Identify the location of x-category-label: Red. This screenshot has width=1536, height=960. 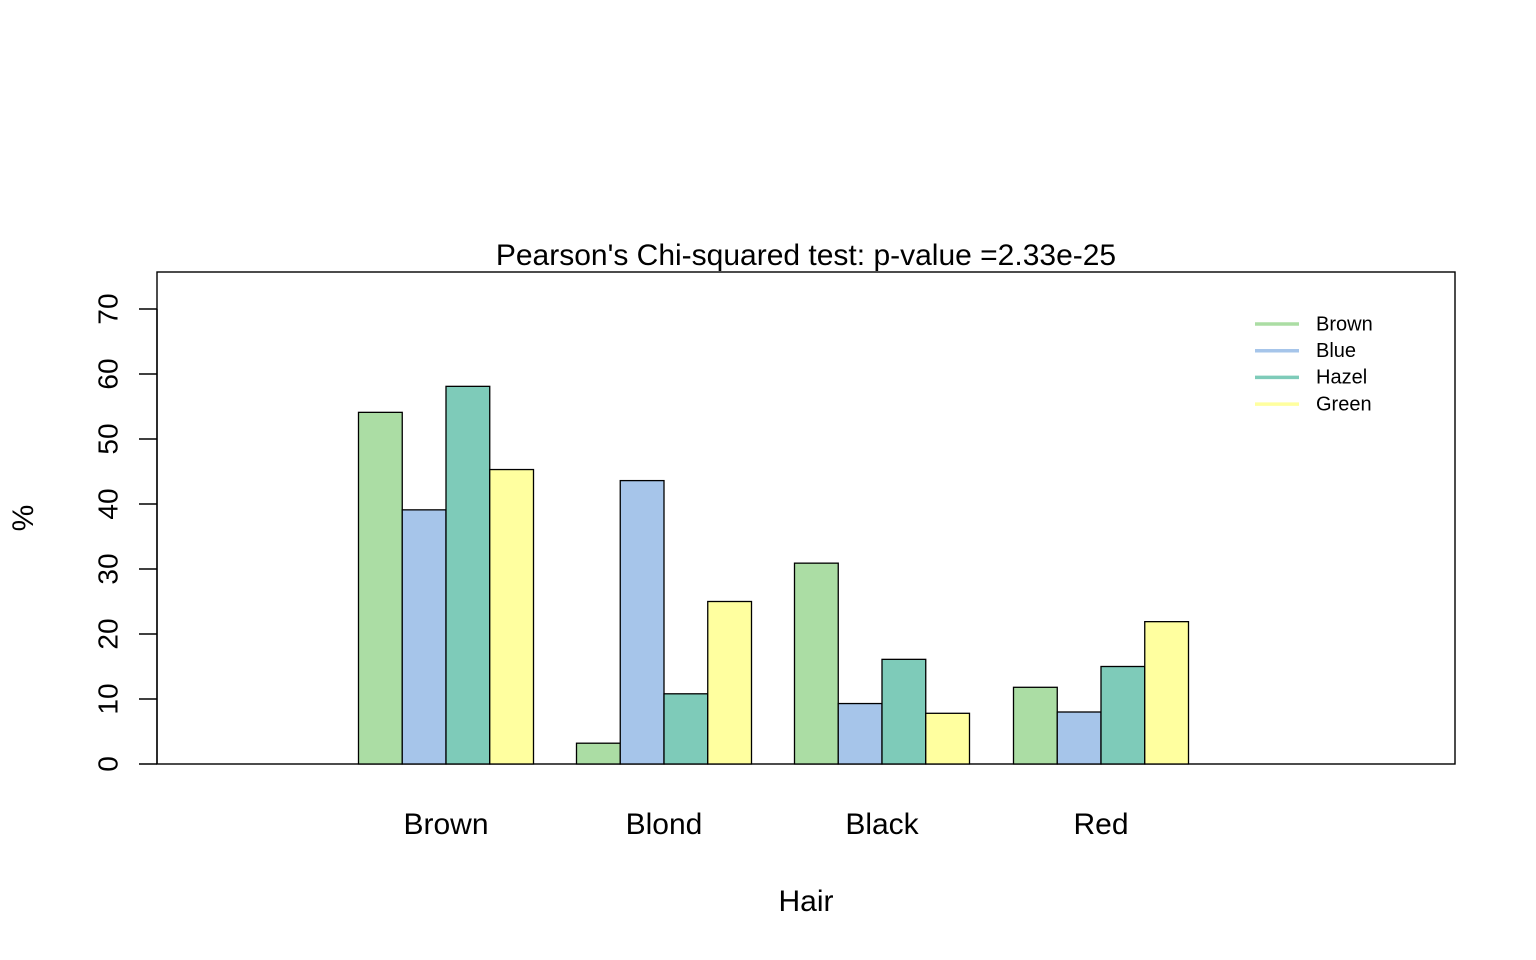
(1100, 824).